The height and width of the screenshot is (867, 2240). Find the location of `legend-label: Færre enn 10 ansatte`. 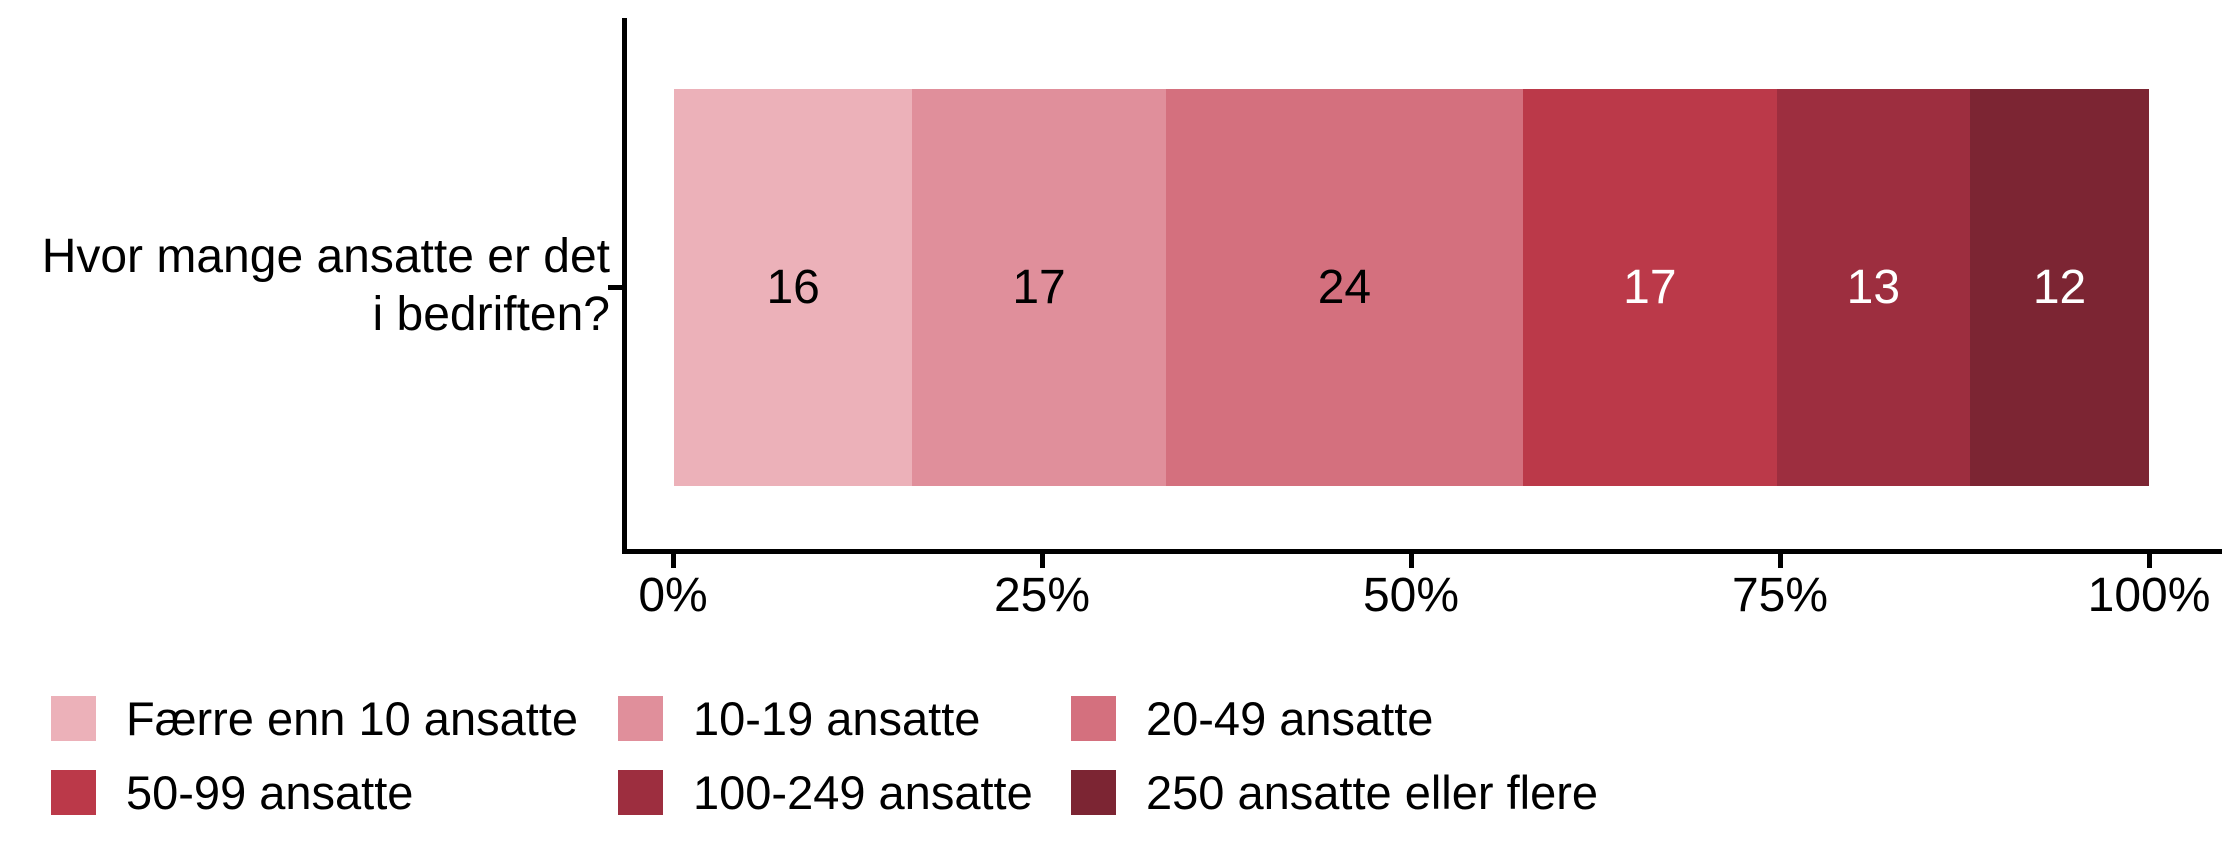

legend-label: Færre enn 10 ansatte is located at coordinates (352, 718).